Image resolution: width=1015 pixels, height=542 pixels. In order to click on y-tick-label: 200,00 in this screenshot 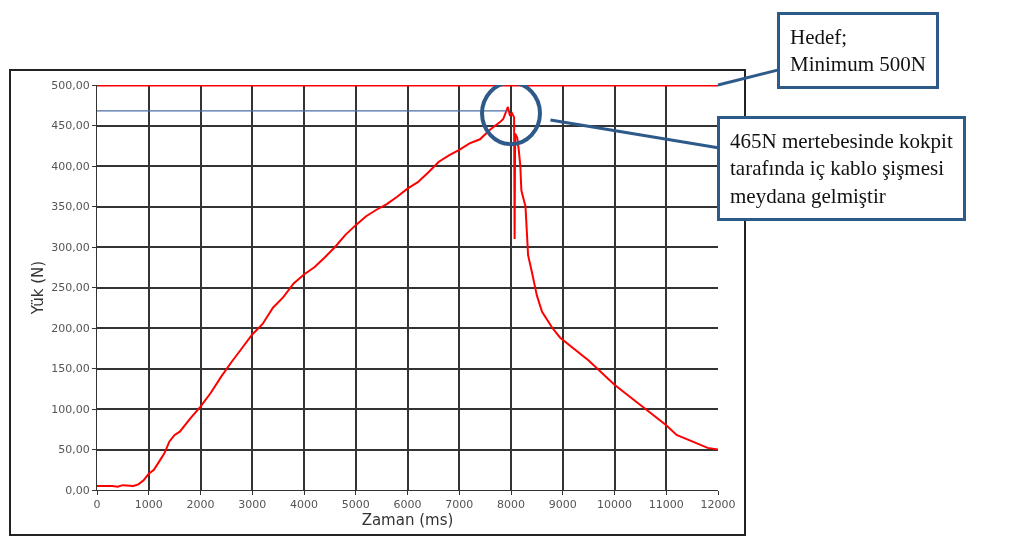, I will do `click(70, 328)`.